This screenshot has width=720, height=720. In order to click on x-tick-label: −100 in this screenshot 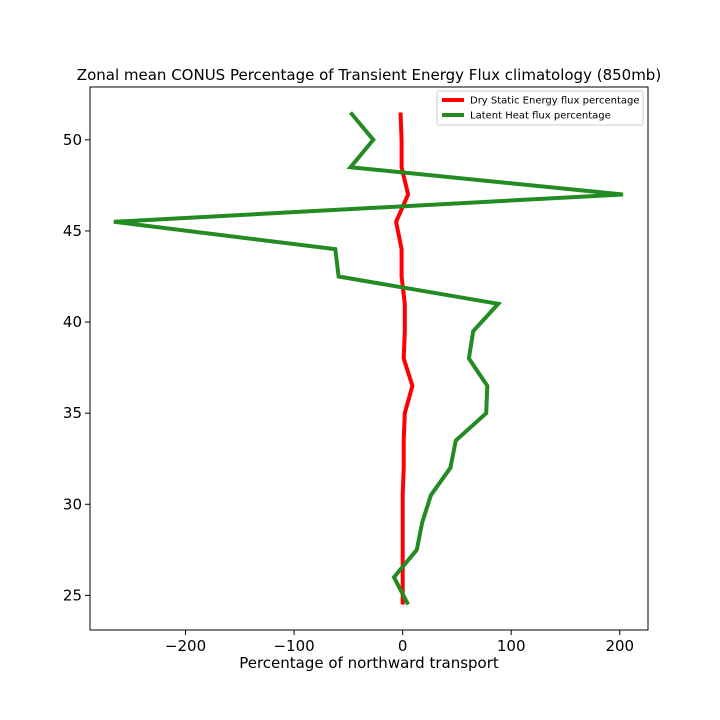, I will do `click(293, 646)`.